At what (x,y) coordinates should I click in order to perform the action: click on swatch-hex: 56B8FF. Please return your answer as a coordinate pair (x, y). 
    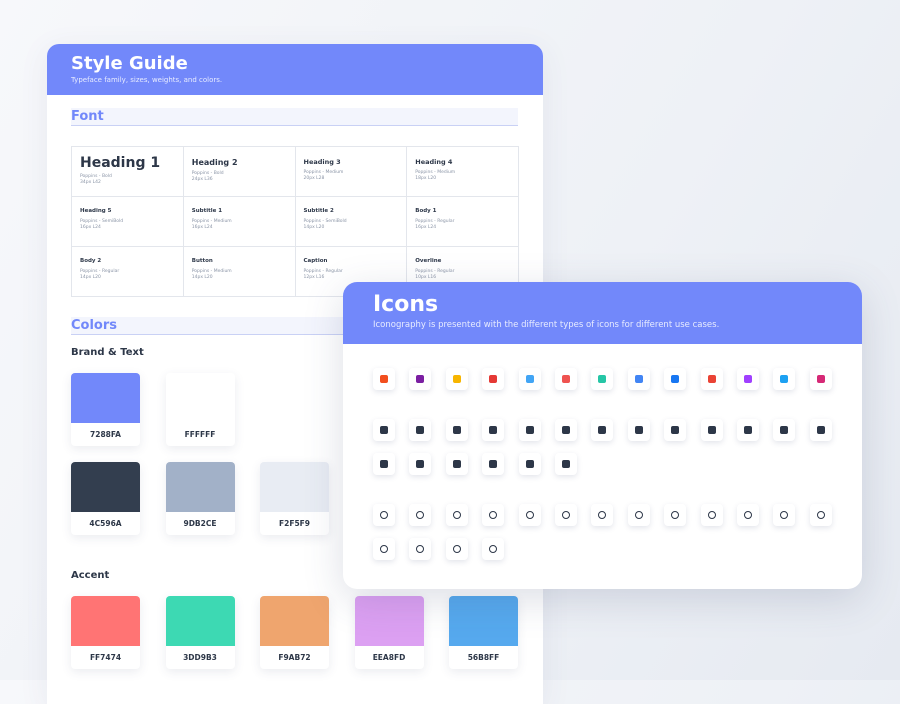
    Looking at the image, I should click on (483, 657).